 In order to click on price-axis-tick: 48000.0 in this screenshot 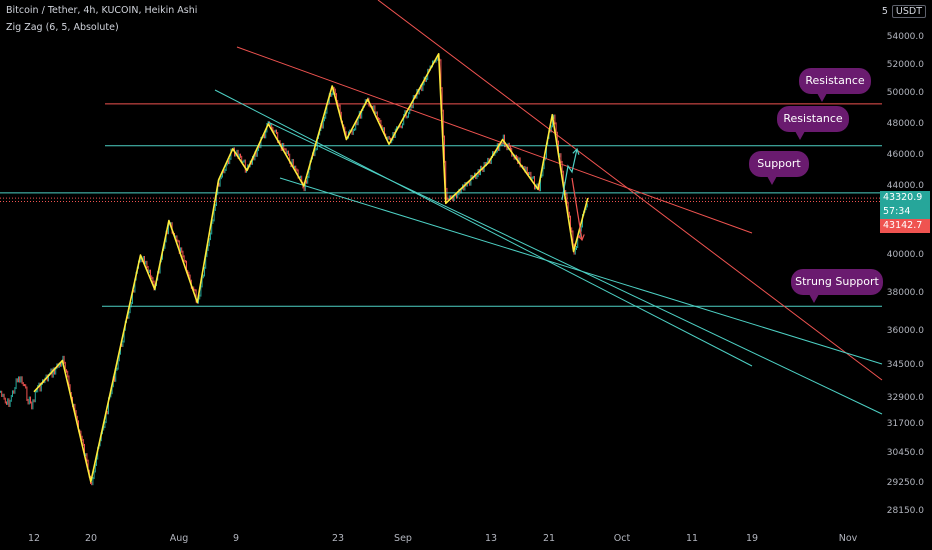, I will do `click(905, 124)`.